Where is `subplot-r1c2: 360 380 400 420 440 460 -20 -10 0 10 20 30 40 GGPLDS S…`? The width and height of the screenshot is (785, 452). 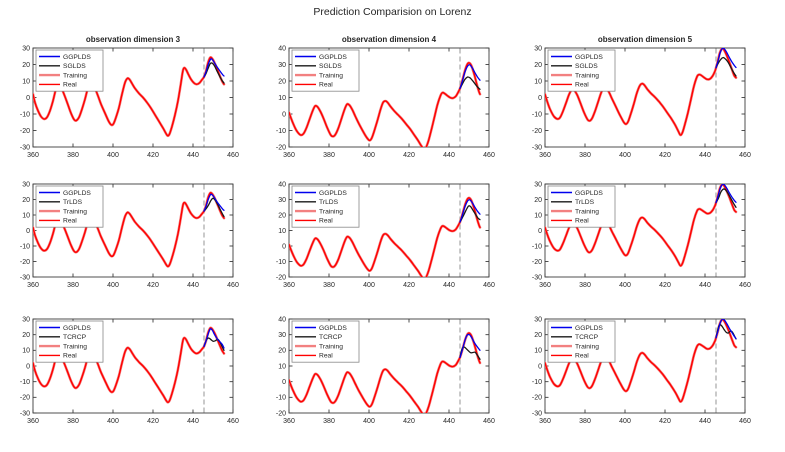 subplot-r1c2: 360 380 400 420 440 460 -20 -10 0 10 20 30 40 GGPLDS S… is located at coordinates (380, 98).